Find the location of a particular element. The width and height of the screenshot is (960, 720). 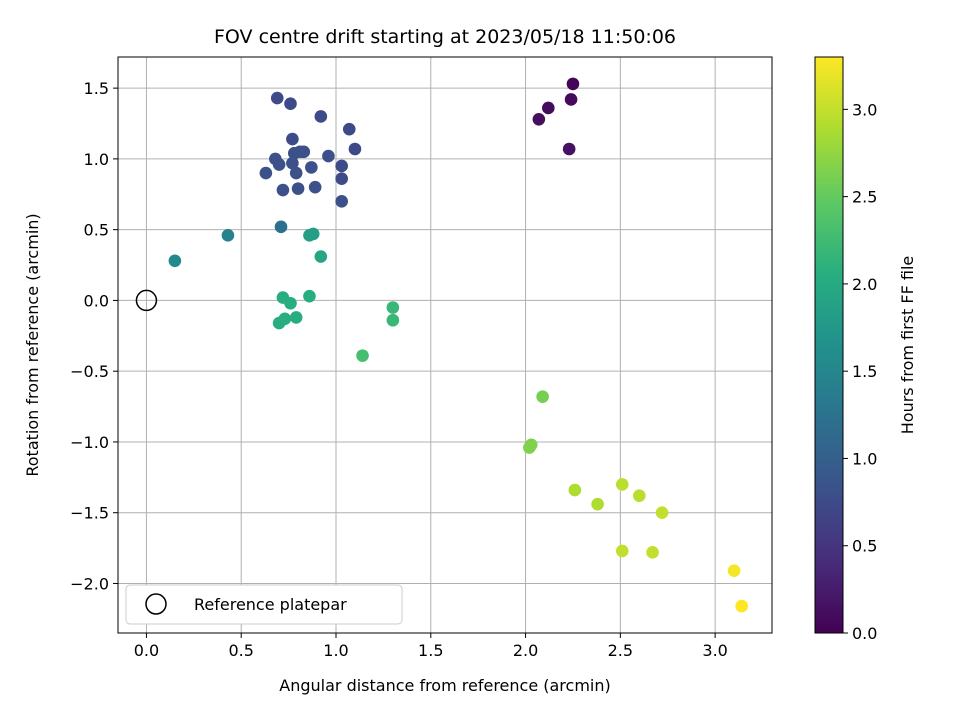

colorbar-tick-label: 0.5 is located at coordinates (864, 546).